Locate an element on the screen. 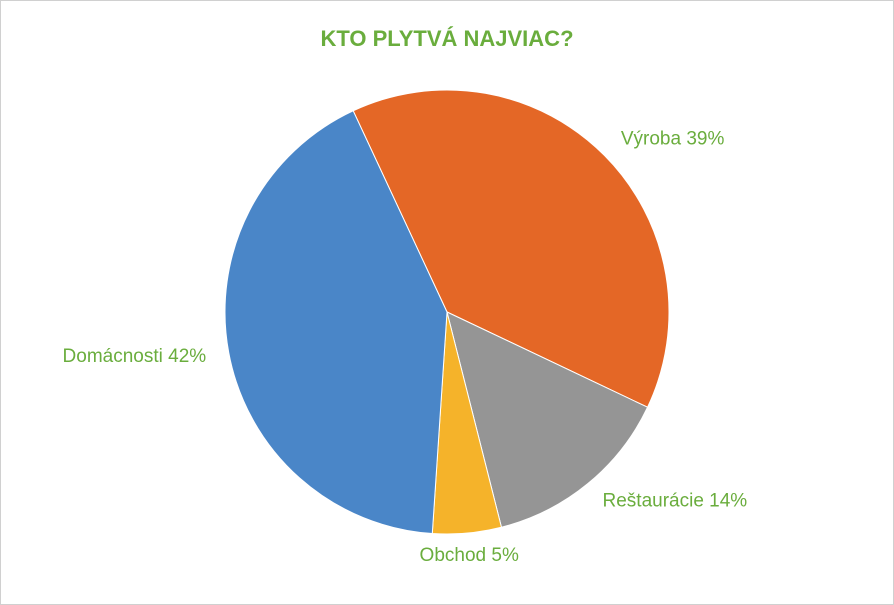 The width and height of the screenshot is (894, 605). data-label: Výroba 39% is located at coordinates (673, 138).